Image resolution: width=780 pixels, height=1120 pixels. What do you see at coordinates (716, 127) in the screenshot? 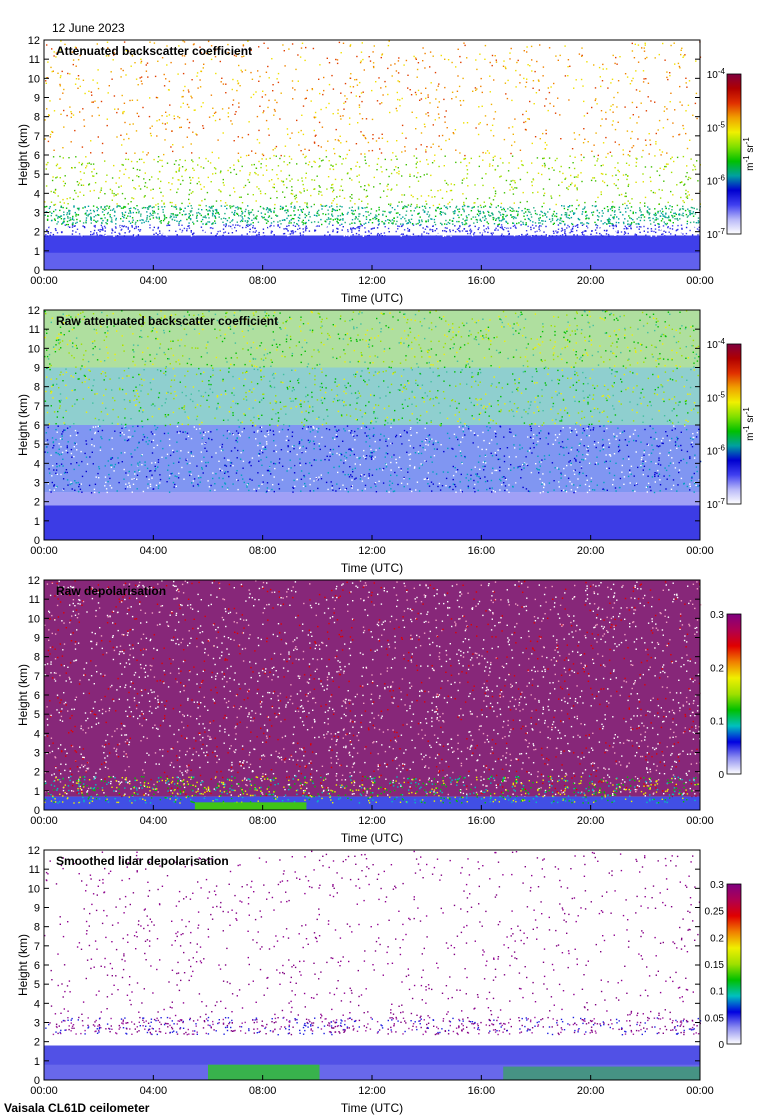
I see `colorbar-tick-label: 10-5` at bounding box center [716, 127].